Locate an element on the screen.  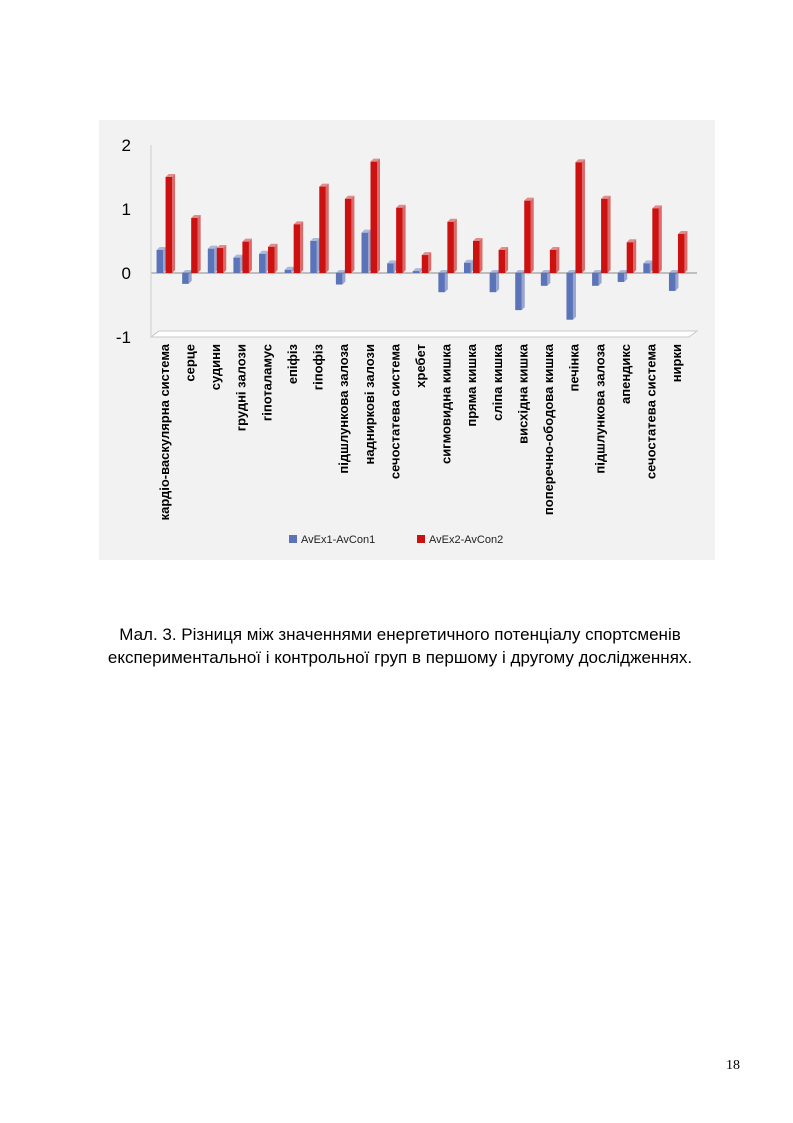
x-category-label: апендикс is located at coordinates (625, 374).